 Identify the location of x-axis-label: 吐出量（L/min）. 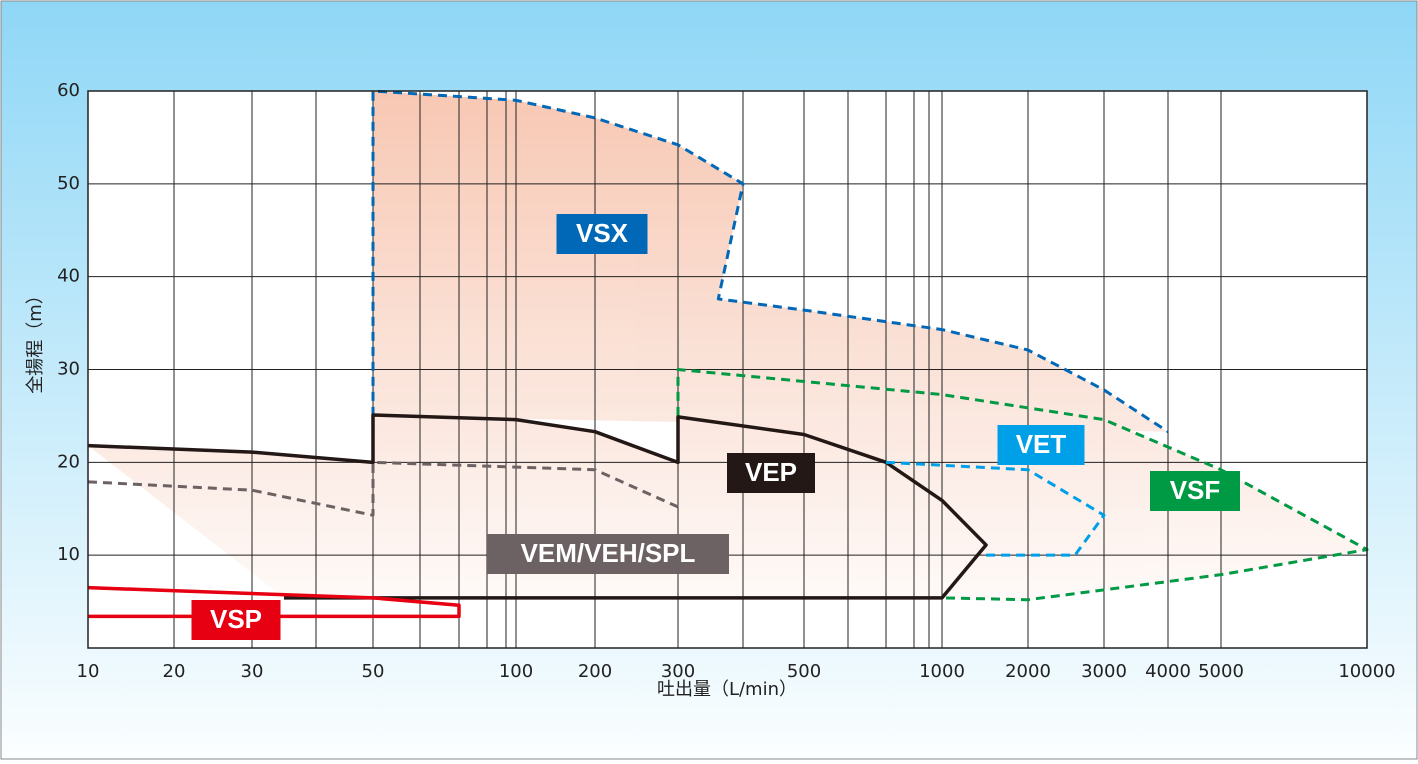
(727, 689).